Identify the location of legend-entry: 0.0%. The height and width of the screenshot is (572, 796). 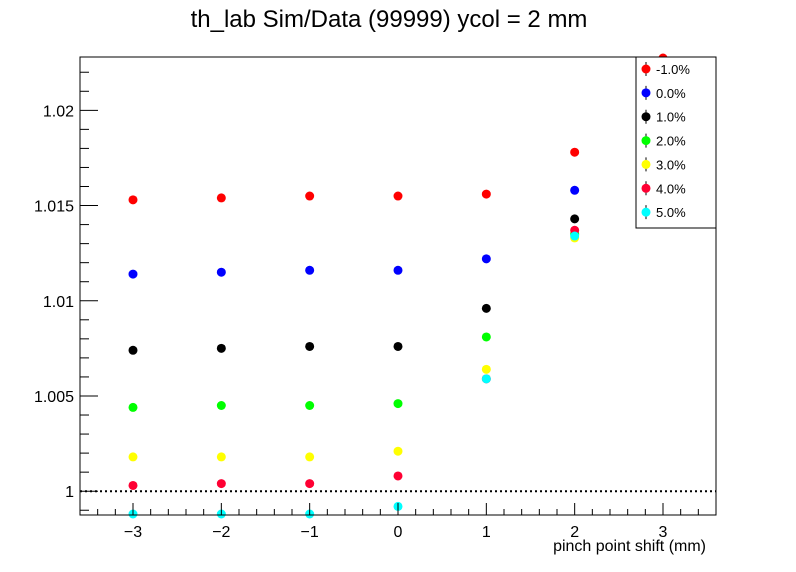
(671, 93).